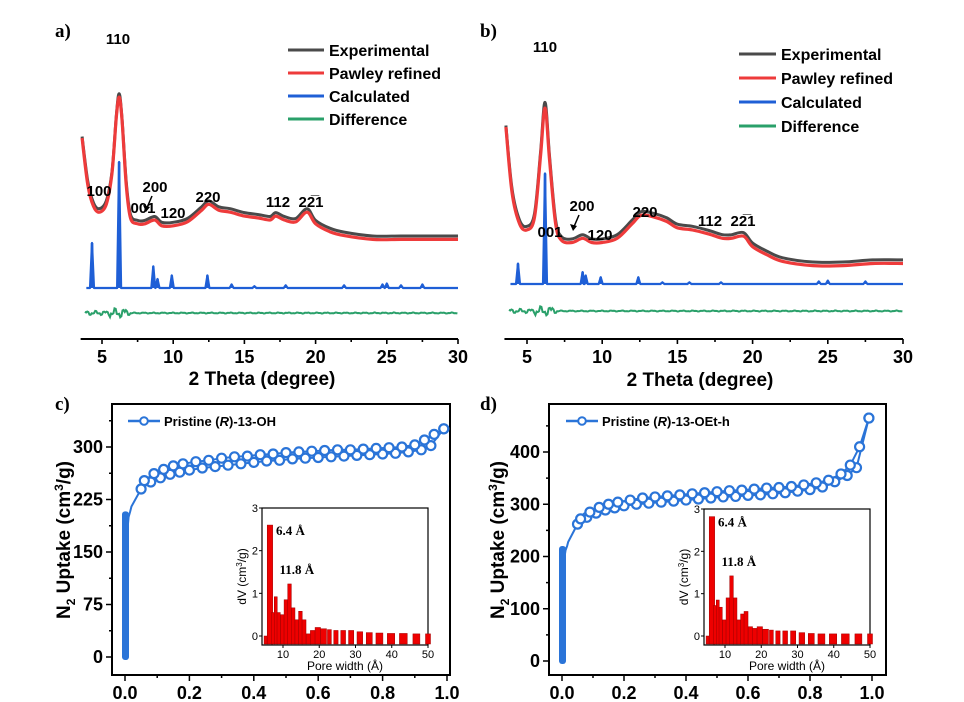  Describe the element at coordinates (499, 540) in the screenshot. I see `yaxis-title-d: N2 Uptake (cm3/g)` at that location.